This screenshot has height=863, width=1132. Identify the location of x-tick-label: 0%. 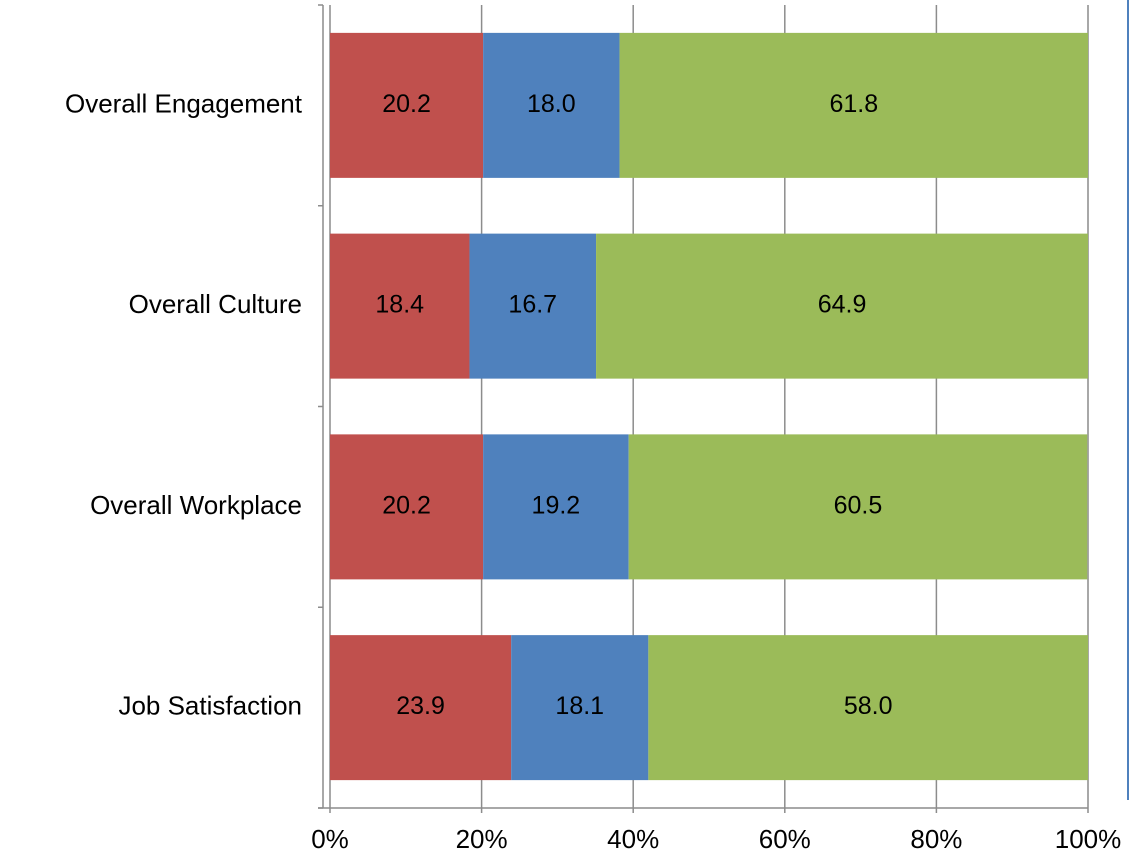
(330, 839).